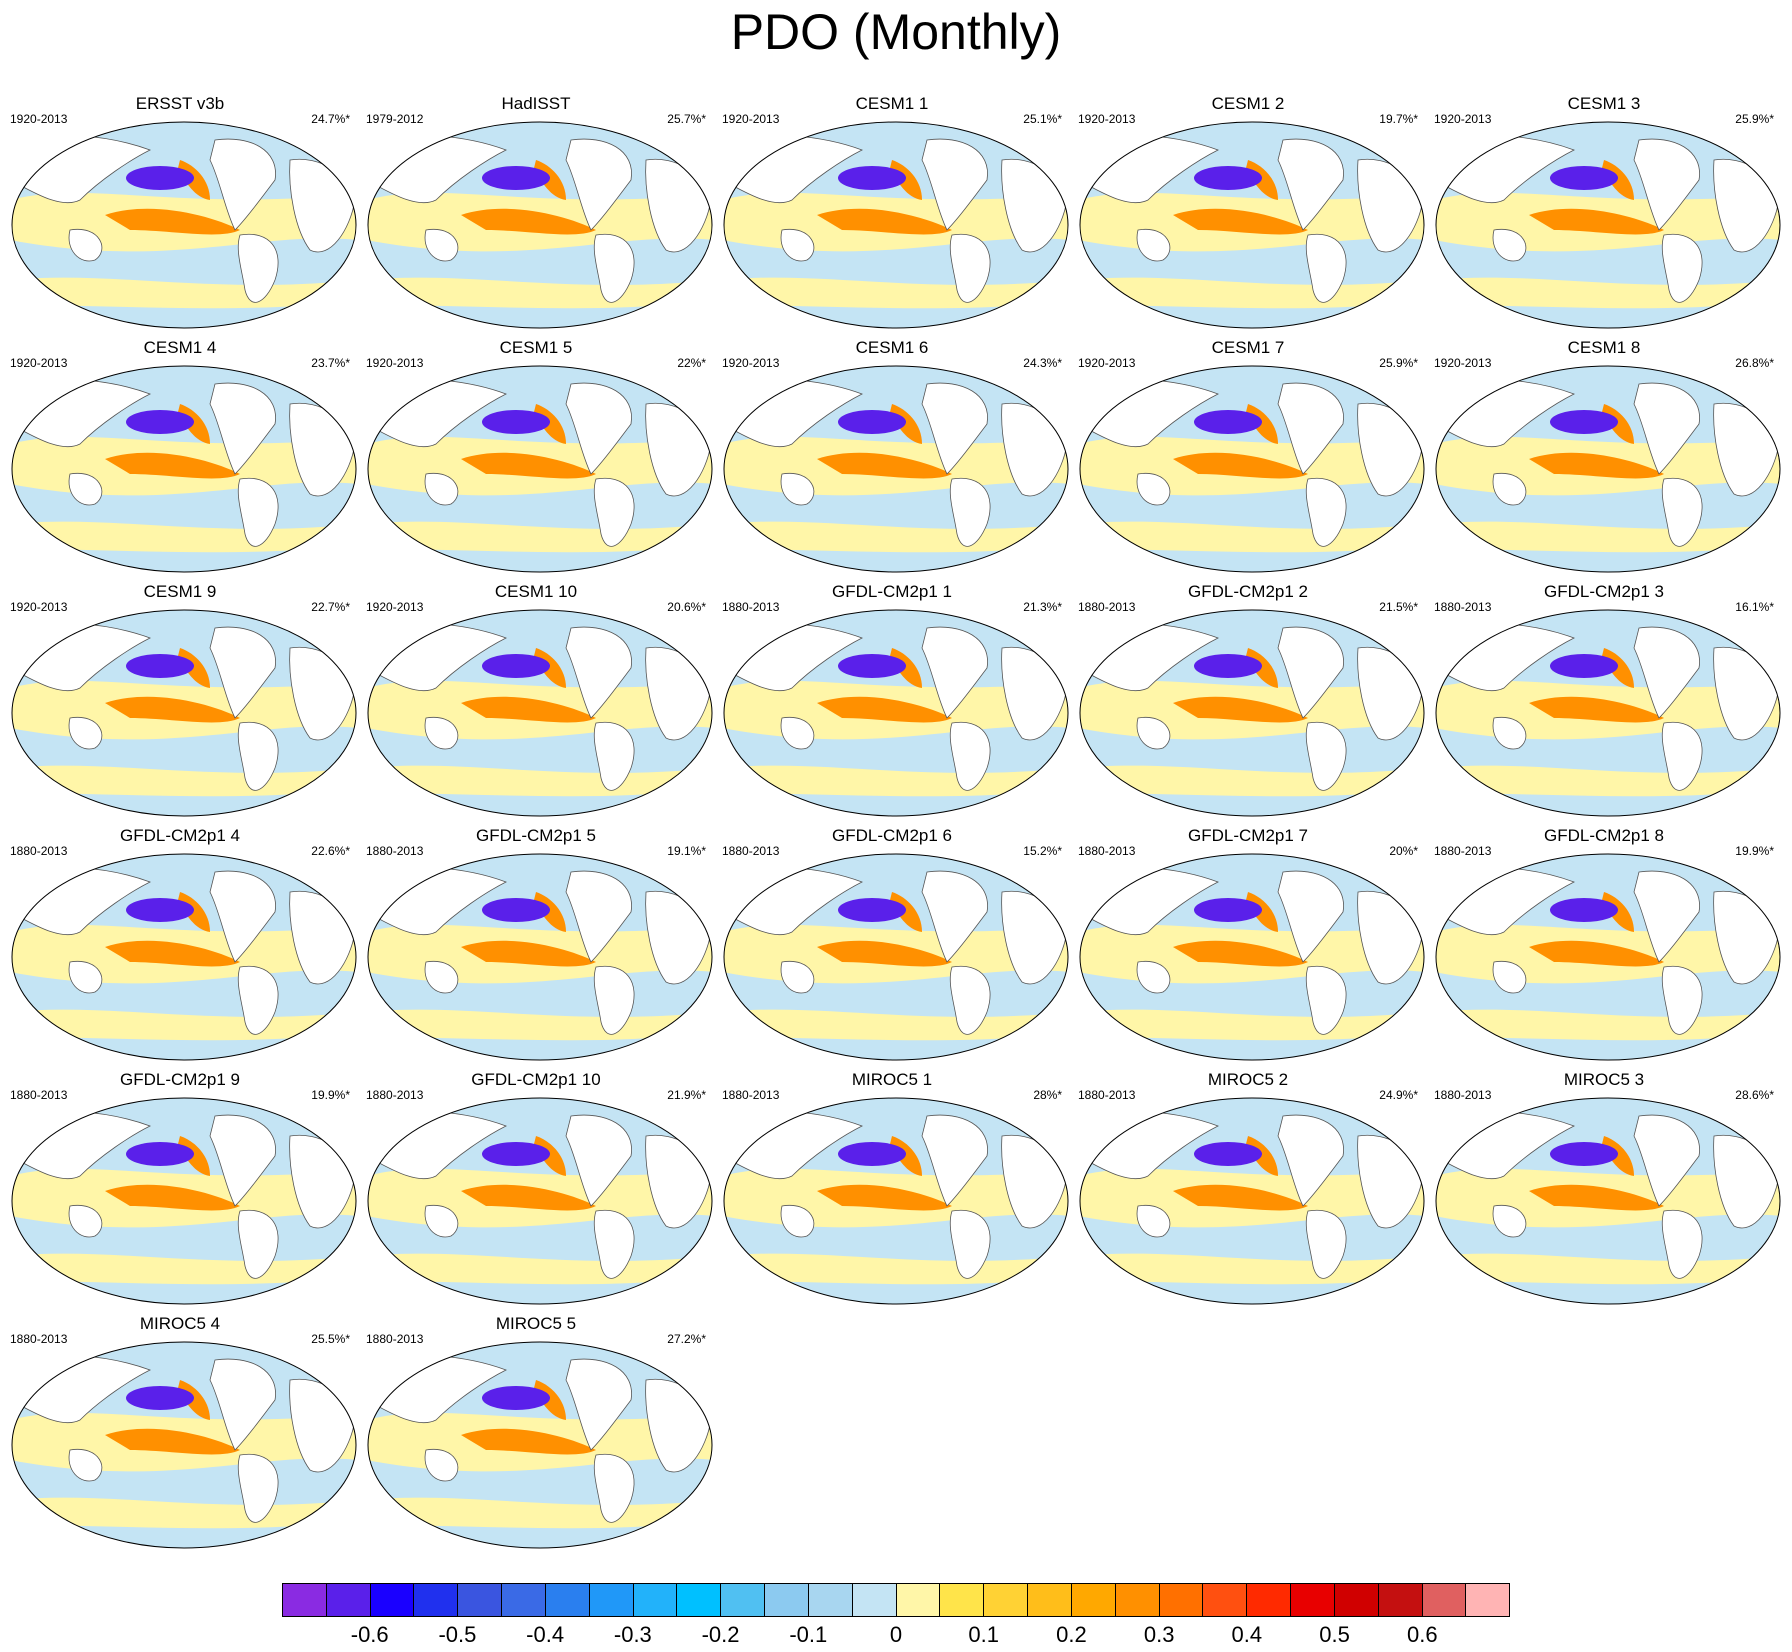 This screenshot has height=1652, width=1792. Describe the element at coordinates (686, 1095) in the screenshot. I see `panel-variance: 21.9%*` at that location.